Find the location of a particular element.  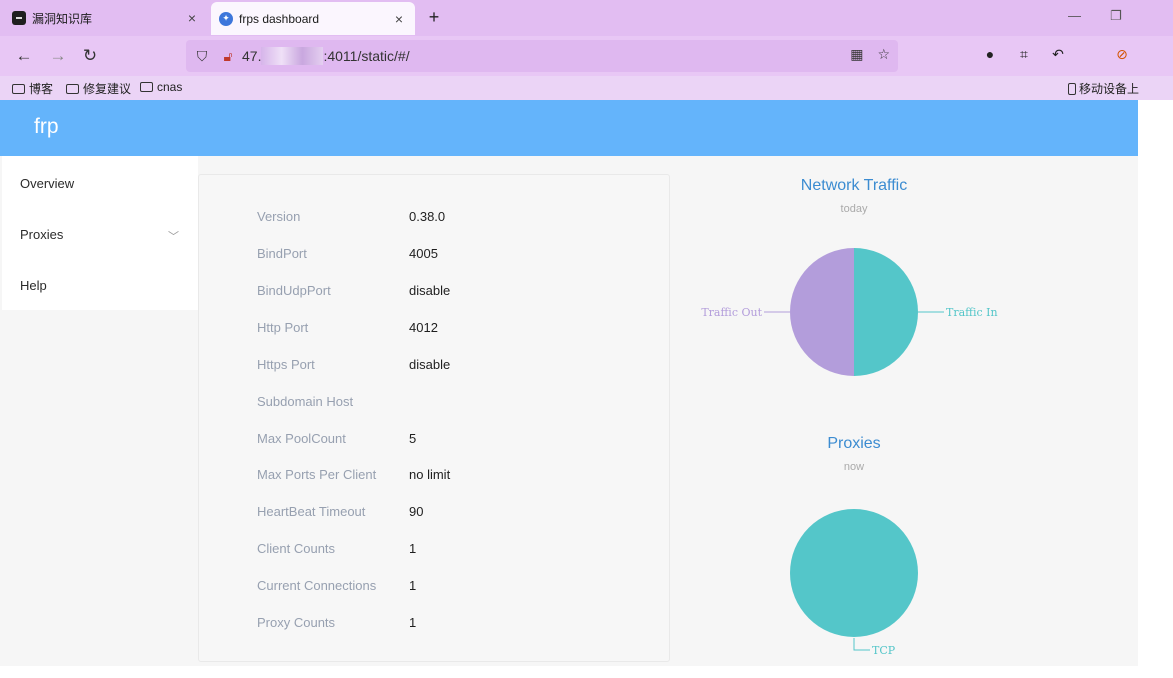

bookmark-label: 移动设备上 is located at coordinates (1109, 89).